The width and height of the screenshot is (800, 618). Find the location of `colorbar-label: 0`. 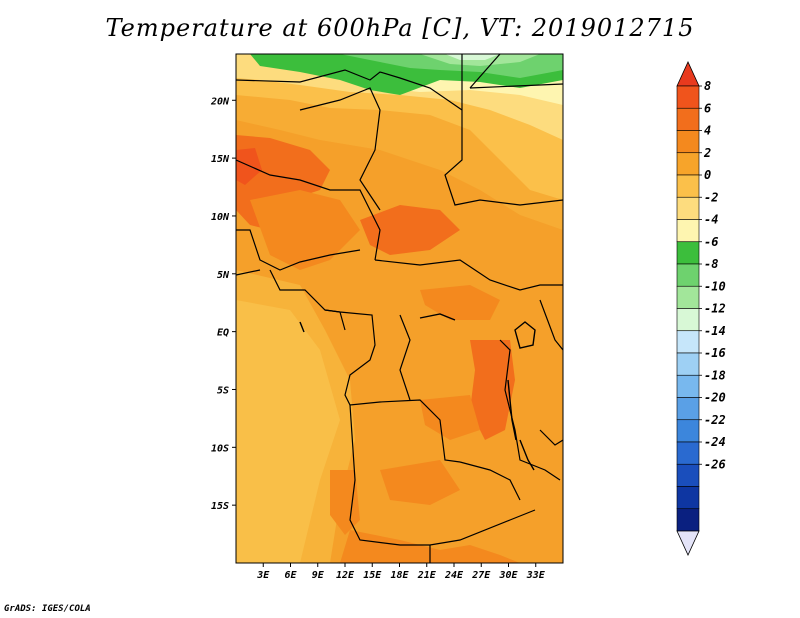

colorbar-label: 0 is located at coordinates (707, 175).